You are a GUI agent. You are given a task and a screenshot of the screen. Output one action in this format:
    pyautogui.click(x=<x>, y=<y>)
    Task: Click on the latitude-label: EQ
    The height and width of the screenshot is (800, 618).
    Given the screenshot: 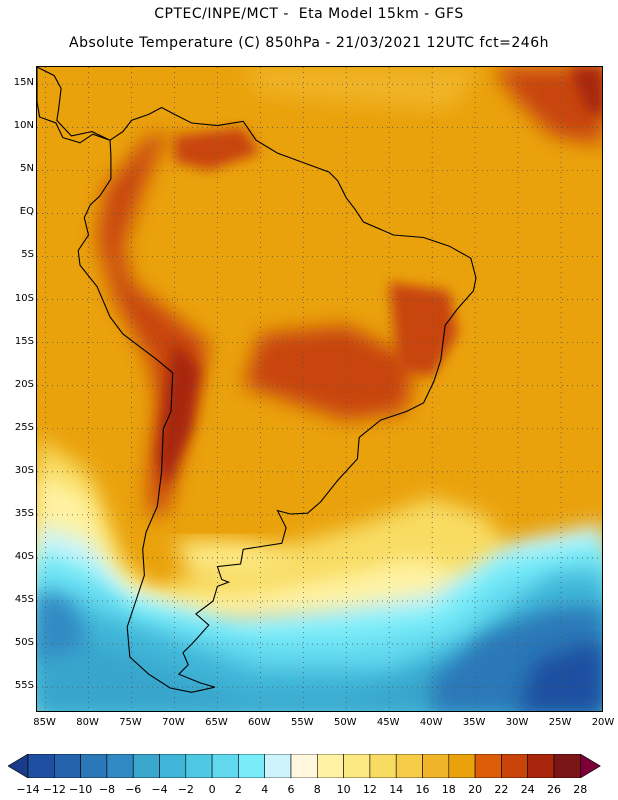 What is the action you would take?
    pyautogui.click(x=26, y=212)
    